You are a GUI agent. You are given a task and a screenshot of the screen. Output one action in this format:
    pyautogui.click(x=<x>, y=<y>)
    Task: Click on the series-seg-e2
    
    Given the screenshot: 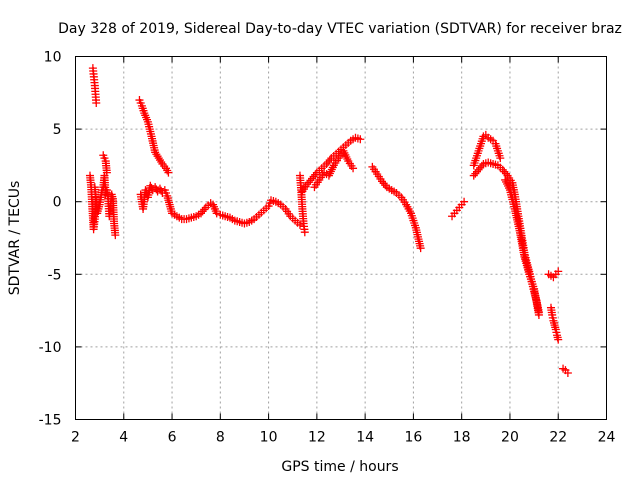 What is the action you would take?
    pyautogui.click(x=331, y=164)
    